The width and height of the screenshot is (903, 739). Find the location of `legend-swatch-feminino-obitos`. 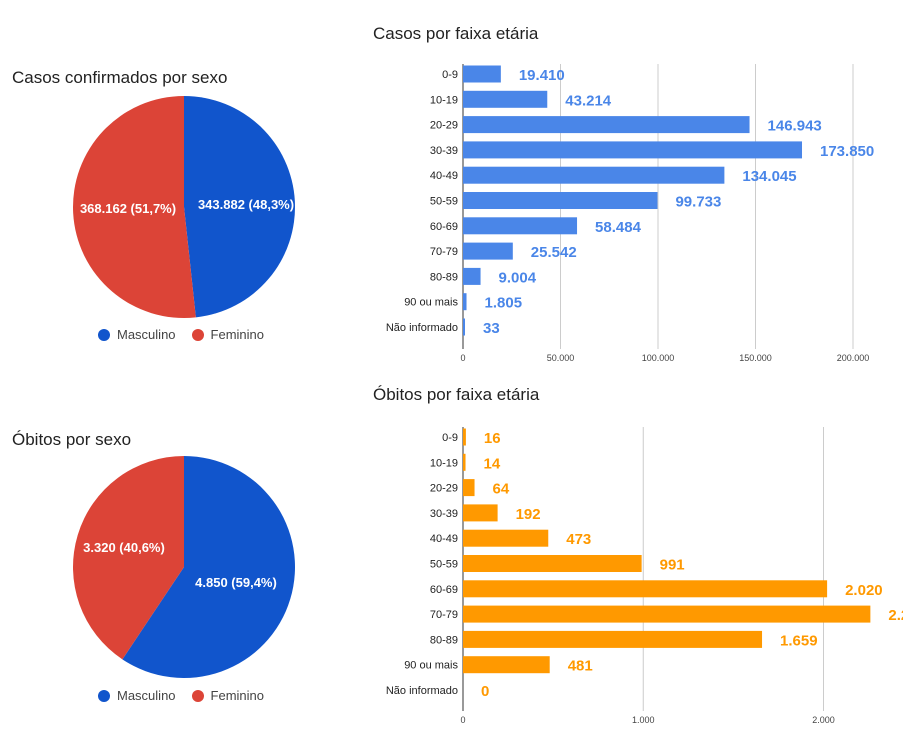

legend-swatch-feminino-obitos is located at coordinates (197, 695).